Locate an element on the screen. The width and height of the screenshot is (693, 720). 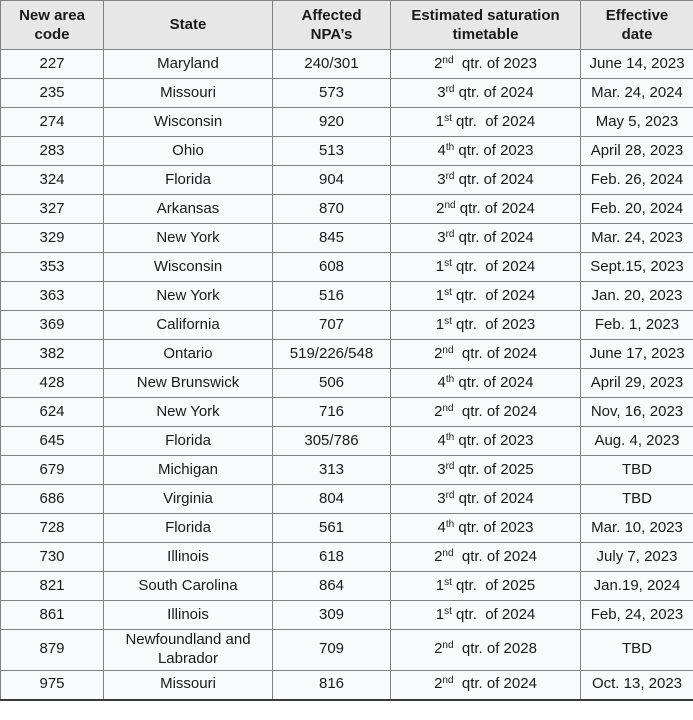
cell-effective-date: Jan.19, 2024 is located at coordinates (636, 586).